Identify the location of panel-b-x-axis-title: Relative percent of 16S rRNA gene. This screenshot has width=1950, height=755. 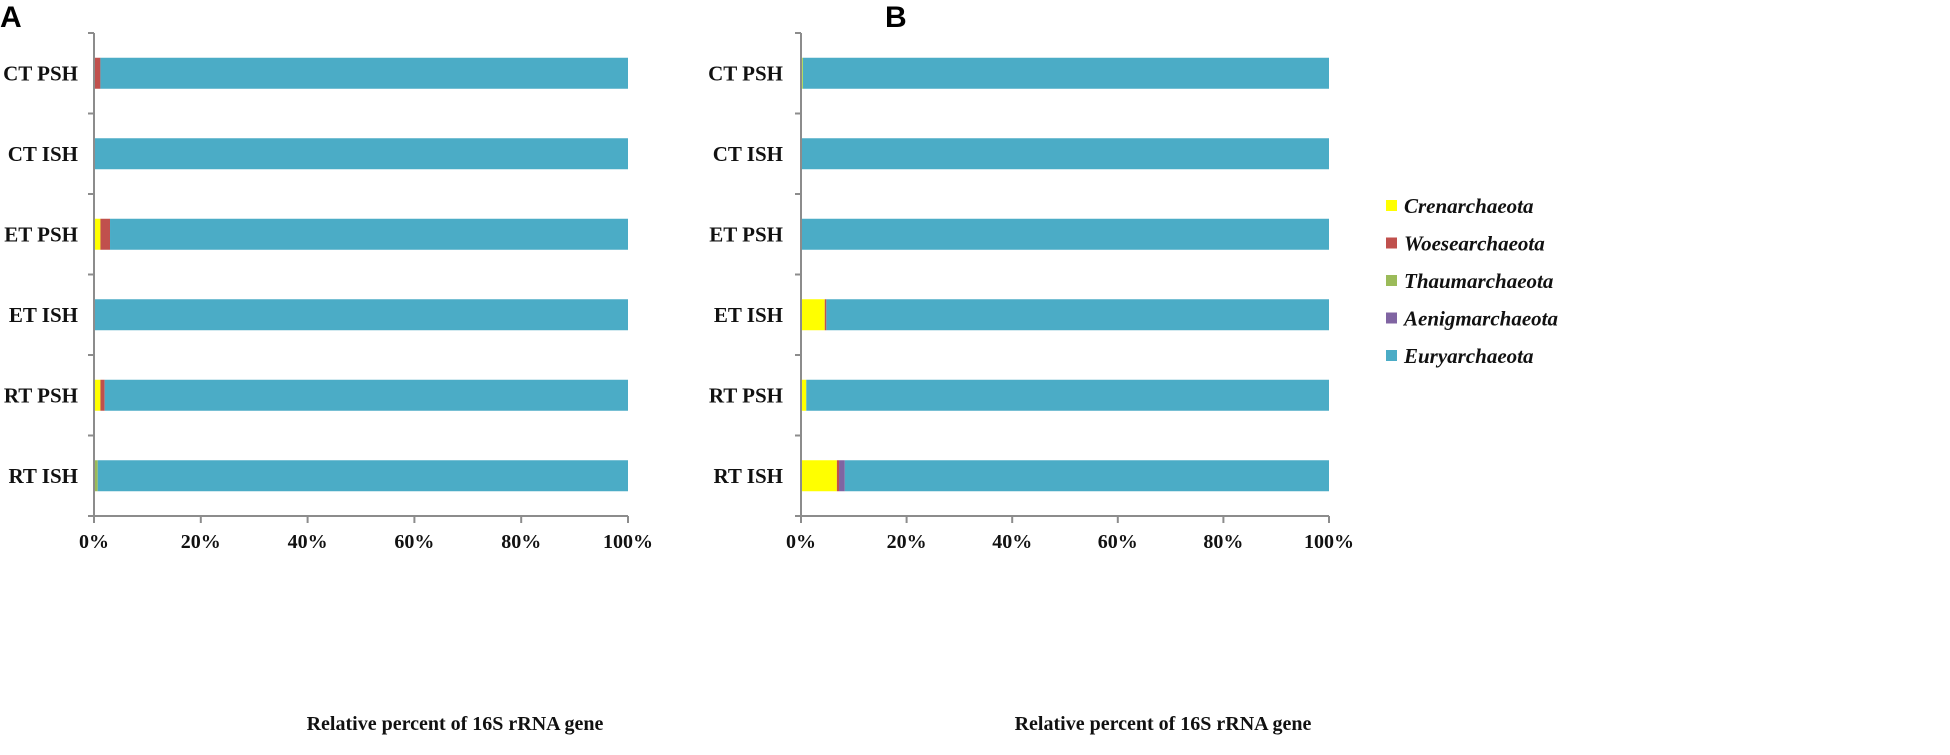
(1163, 724).